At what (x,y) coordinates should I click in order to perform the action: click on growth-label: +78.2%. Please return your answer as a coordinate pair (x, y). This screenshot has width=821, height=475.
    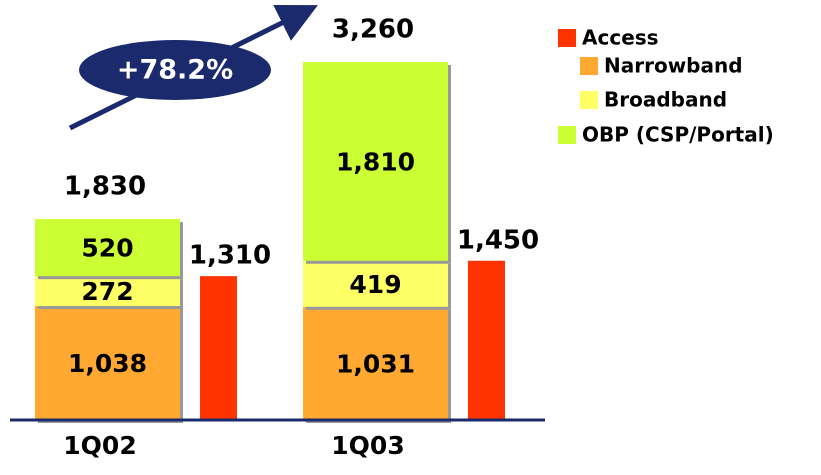
    Looking at the image, I should click on (175, 70).